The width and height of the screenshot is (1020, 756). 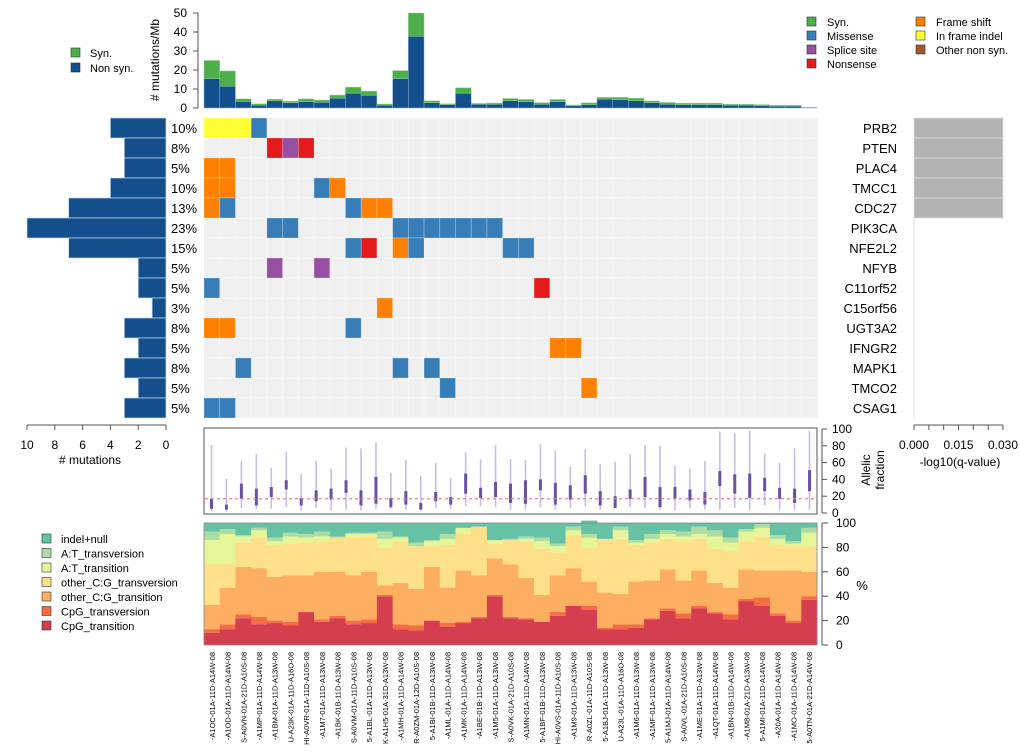 I want to click on spectrum-chart: 0 20 40 60 80 100 %, so click(x=535, y=584).